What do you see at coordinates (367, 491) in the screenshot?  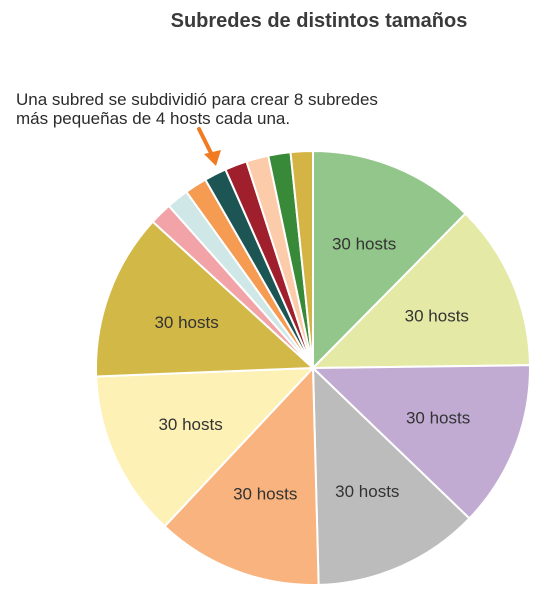 I see `slice-label-4: 30 hosts` at bounding box center [367, 491].